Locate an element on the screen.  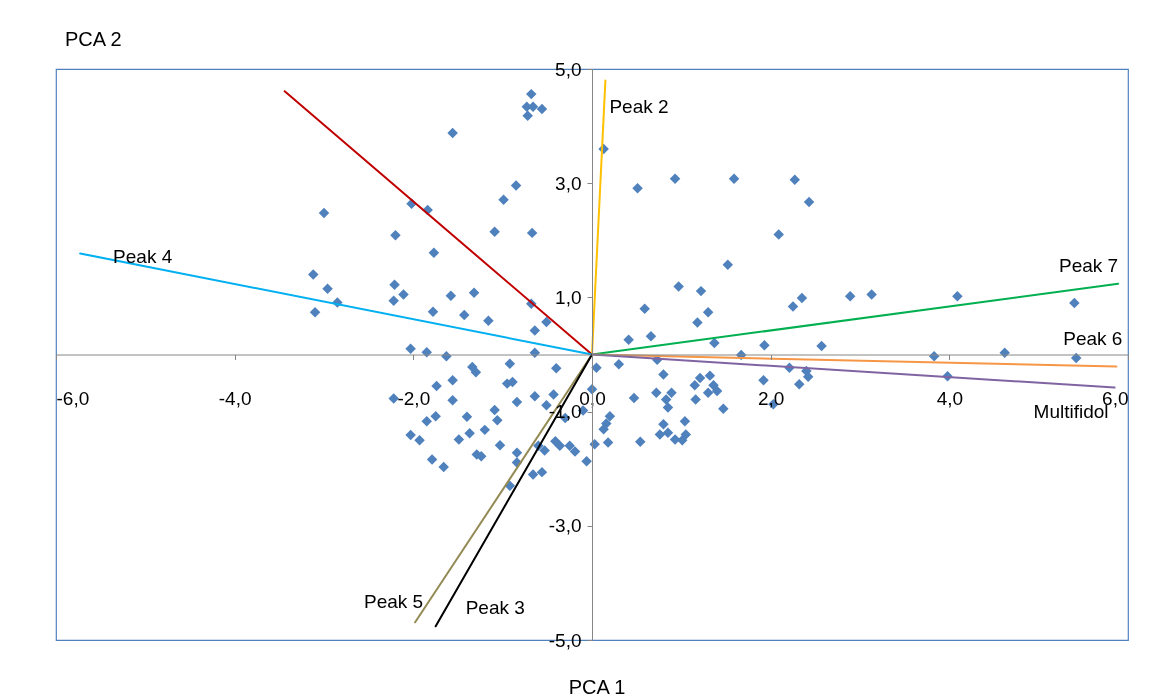
series-label: Peak 4 is located at coordinates (143, 257).